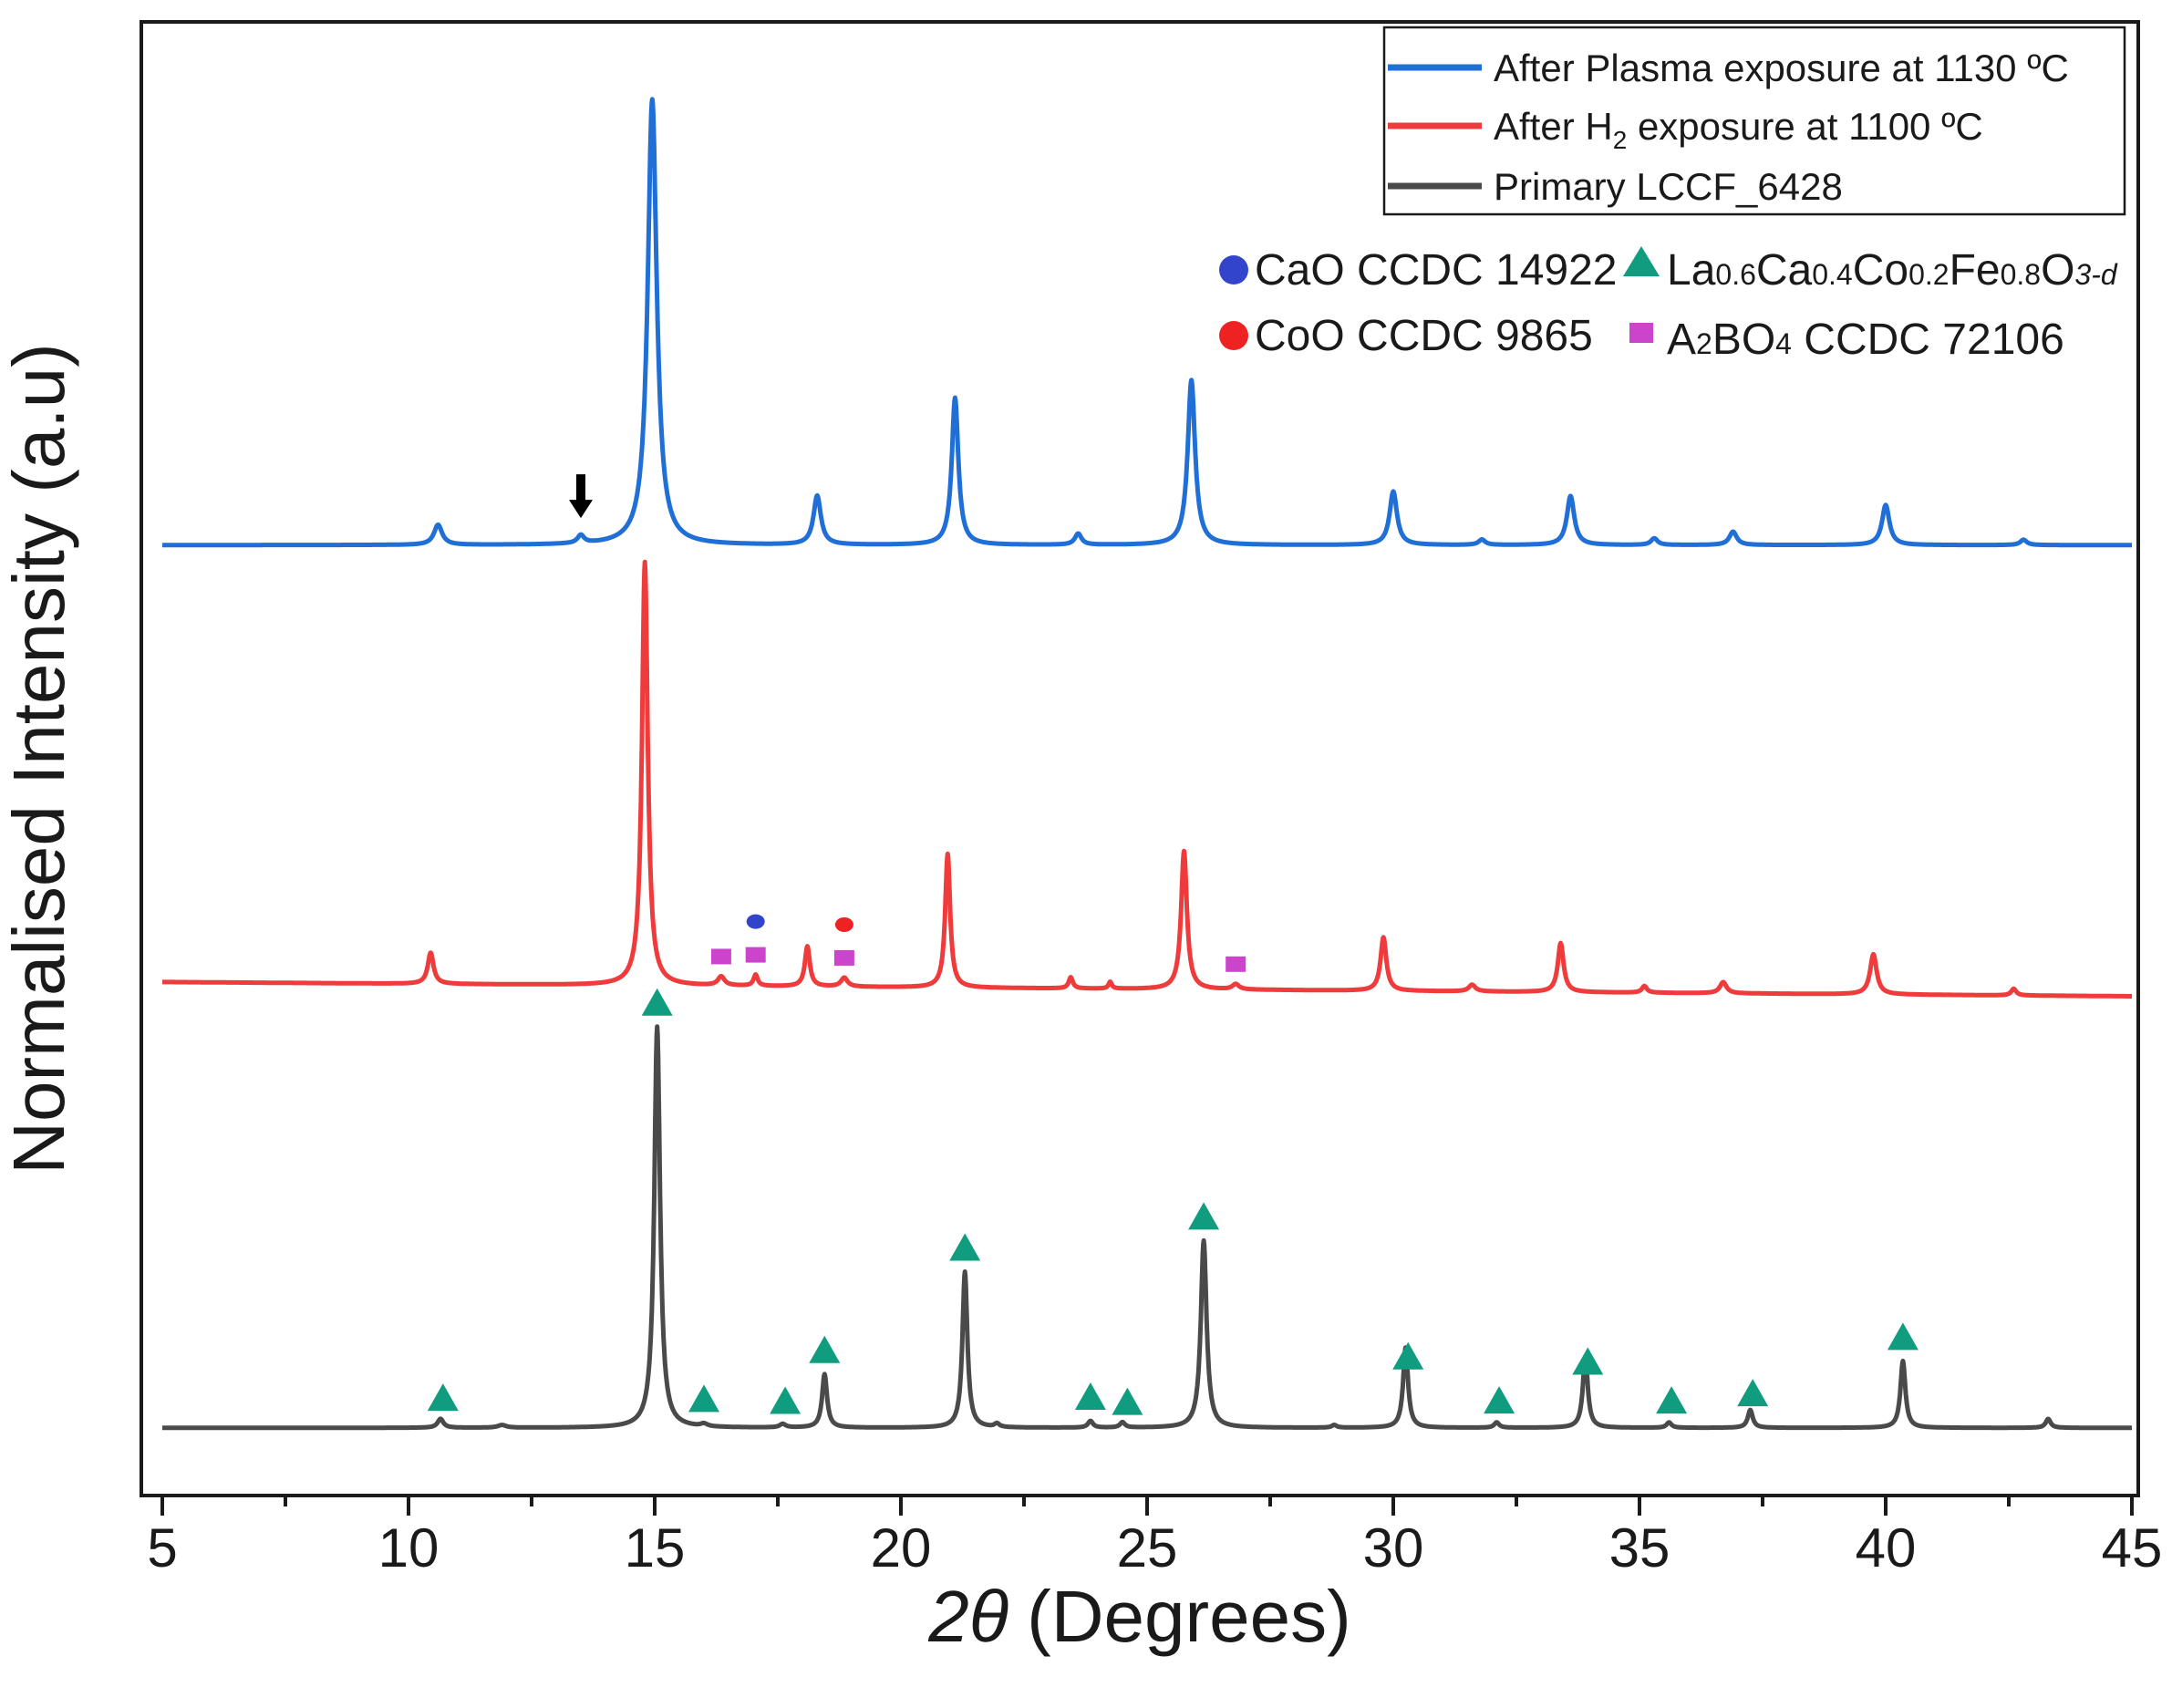 This screenshot has width=2172, height=1708. Describe the element at coordinates (755, 921) in the screenshot. I see `cao-peak-marker` at that location.